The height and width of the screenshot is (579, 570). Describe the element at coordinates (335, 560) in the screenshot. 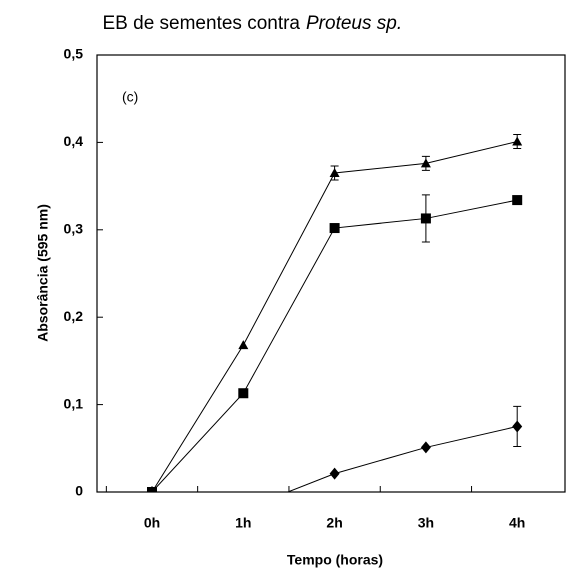

I see `x-axis-label: Tempo (horas)` at that location.